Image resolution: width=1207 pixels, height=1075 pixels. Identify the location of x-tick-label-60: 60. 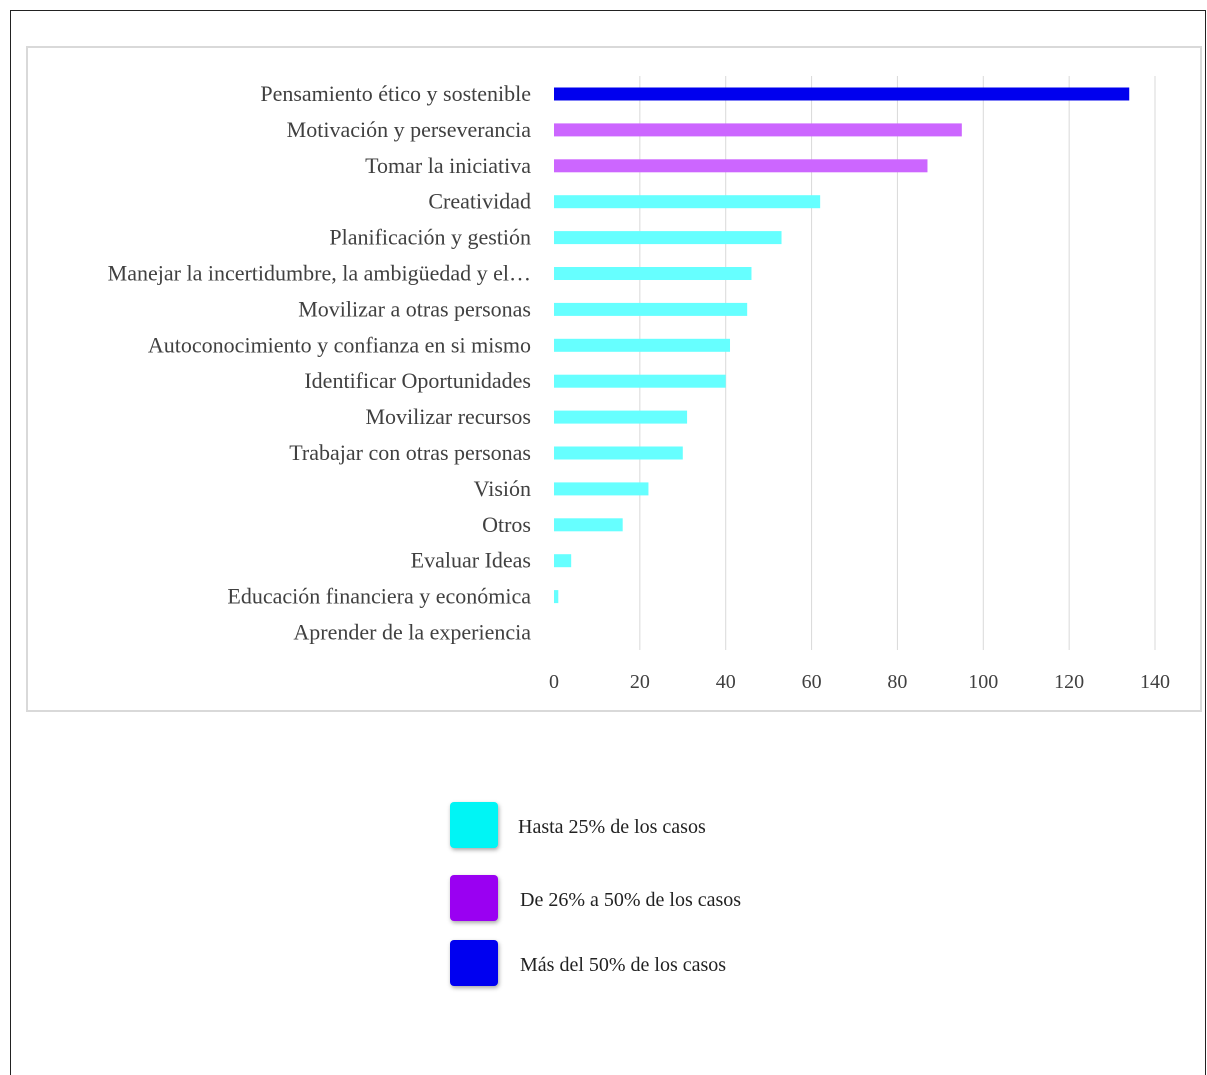
(812, 682).